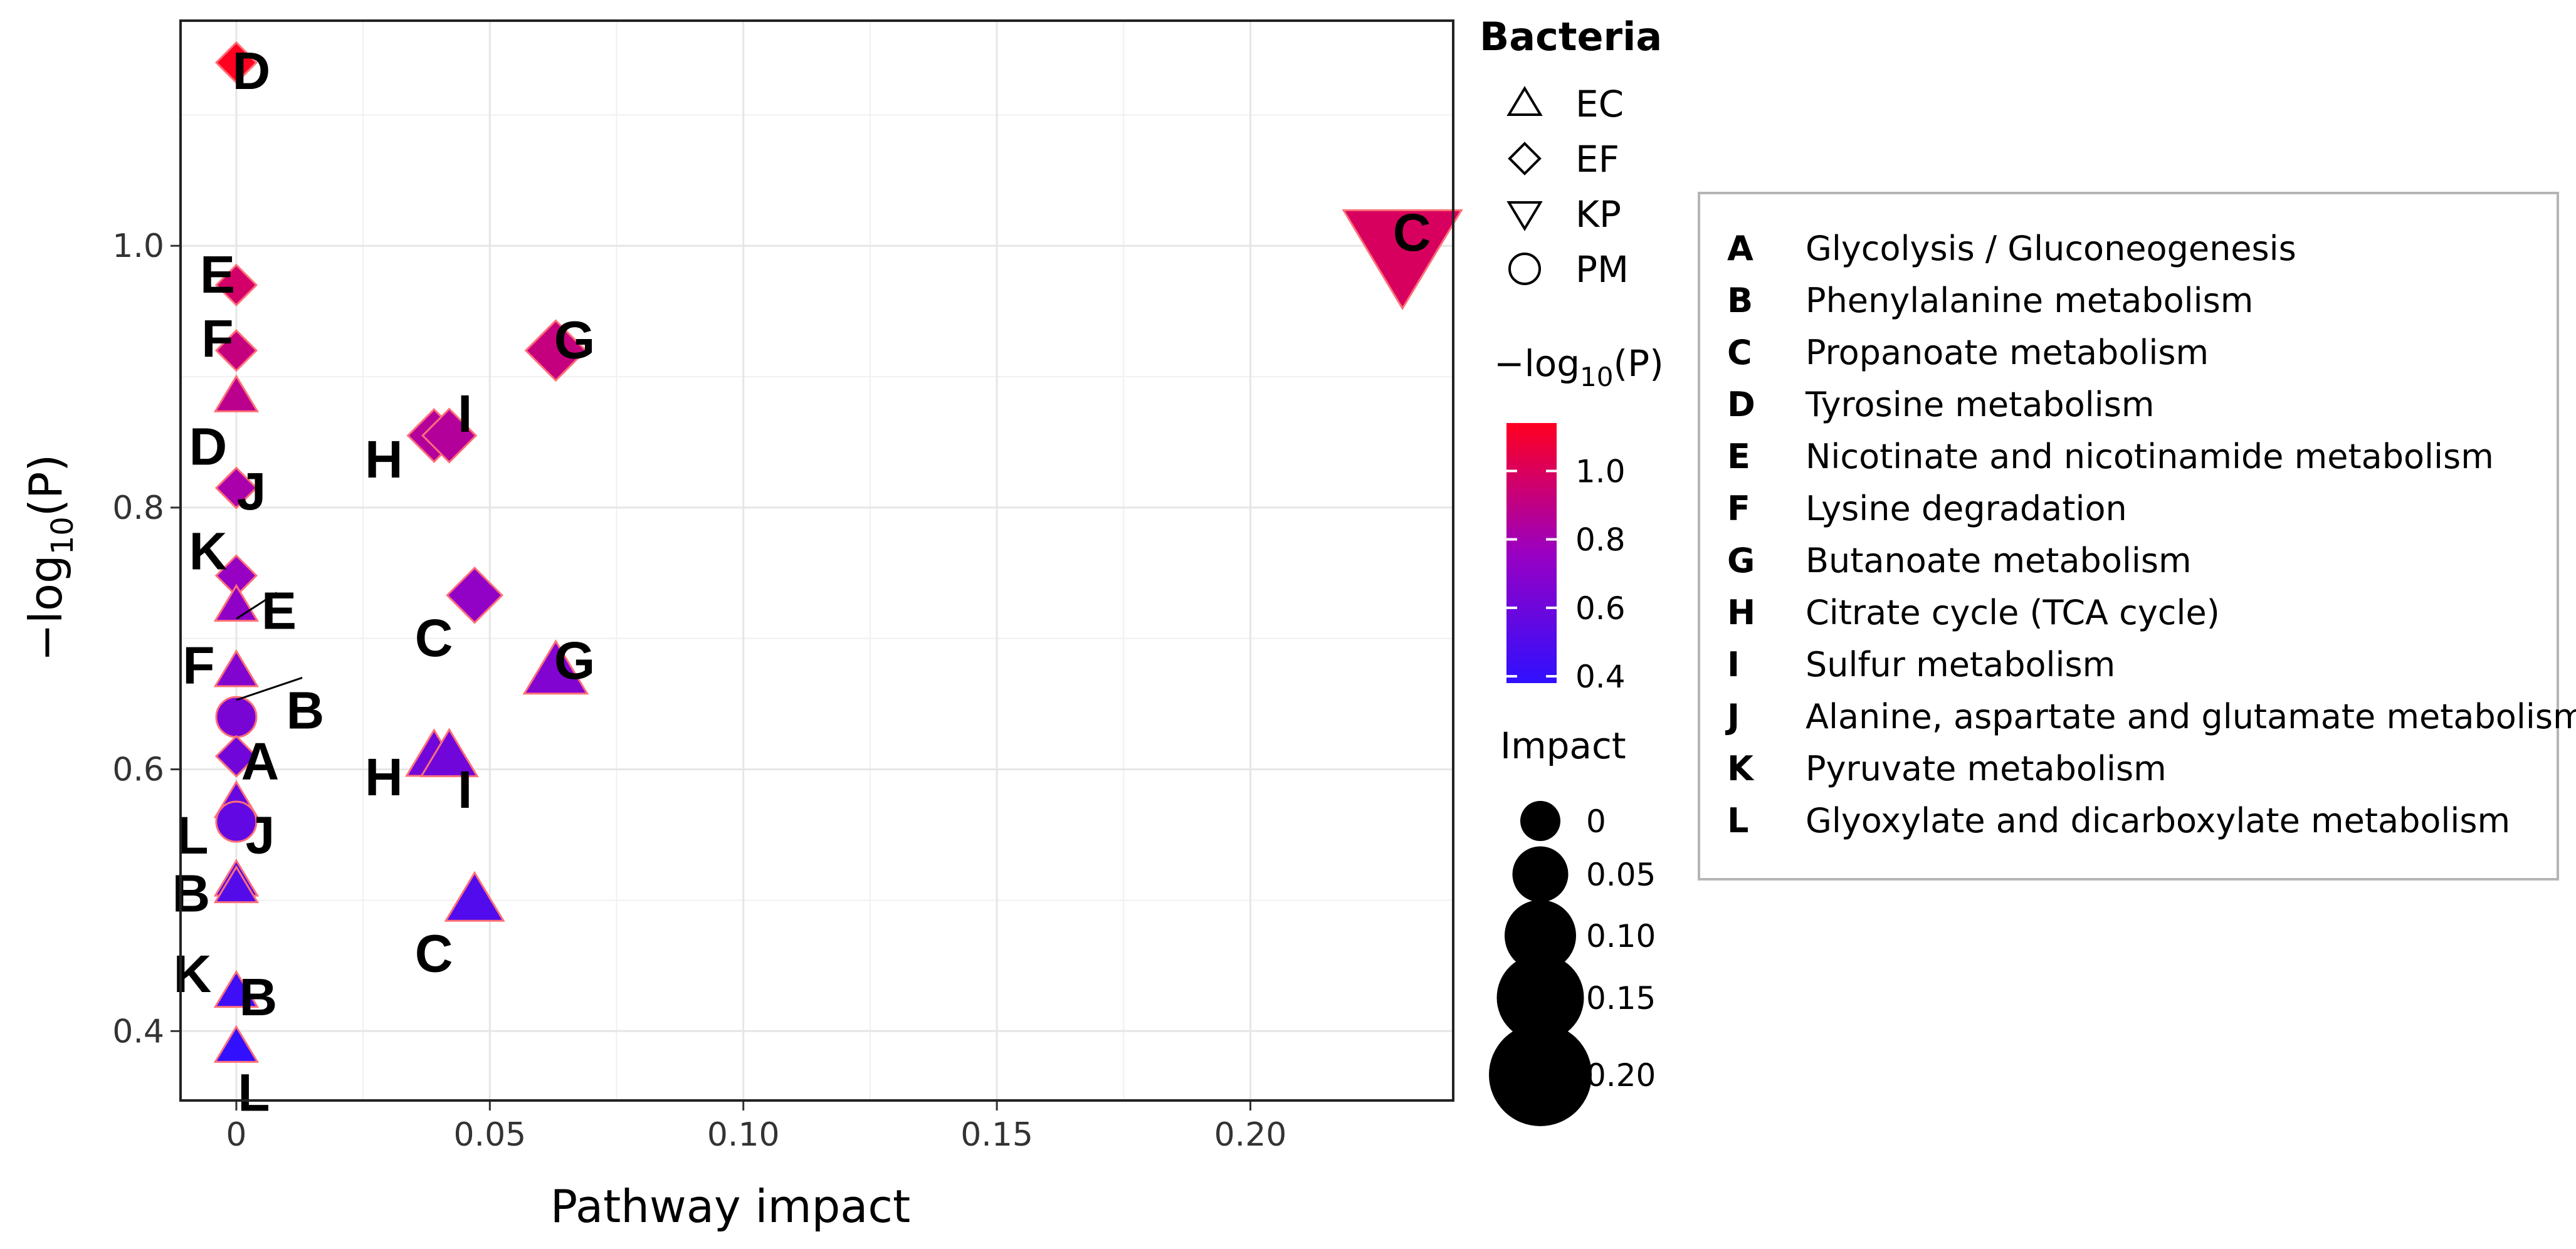 The image size is (2576, 1249). What do you see at coordinates (138, 770) in the screenshot?
I see `y-tick-label: 0.6` at bounding box center [138, 770].